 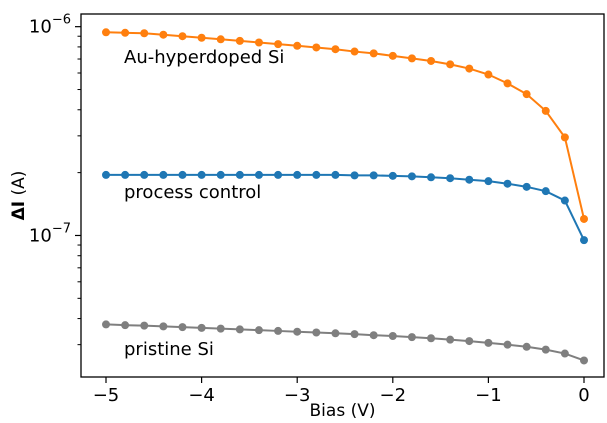 I want to click on y-axis-title: ΔI (A), so click(x=19, y=196).